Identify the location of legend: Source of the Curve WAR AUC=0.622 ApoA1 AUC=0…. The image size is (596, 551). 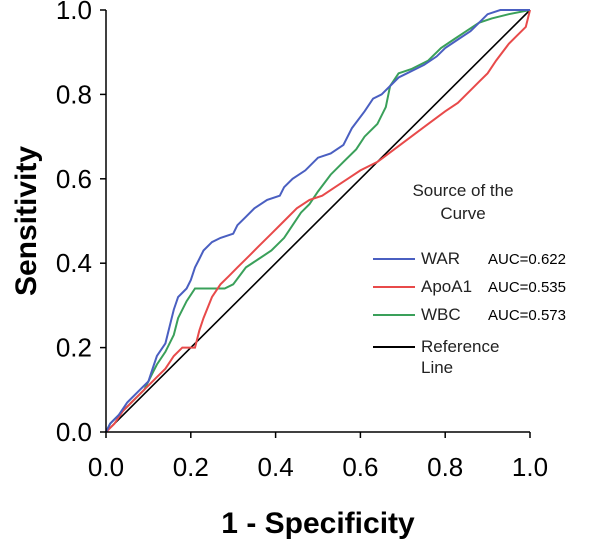
(469, 279).